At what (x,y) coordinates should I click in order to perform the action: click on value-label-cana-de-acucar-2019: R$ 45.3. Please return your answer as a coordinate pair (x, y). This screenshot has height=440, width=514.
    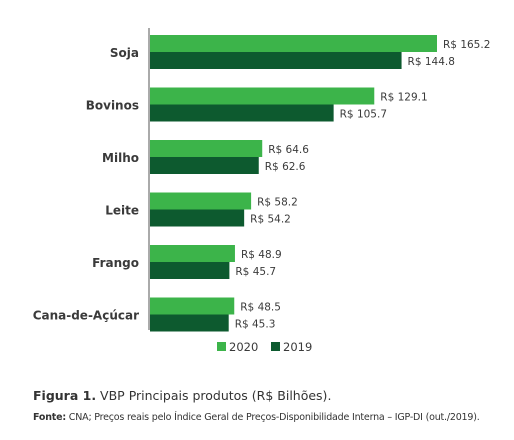
    Looking at the image, I should click on (255, 325).